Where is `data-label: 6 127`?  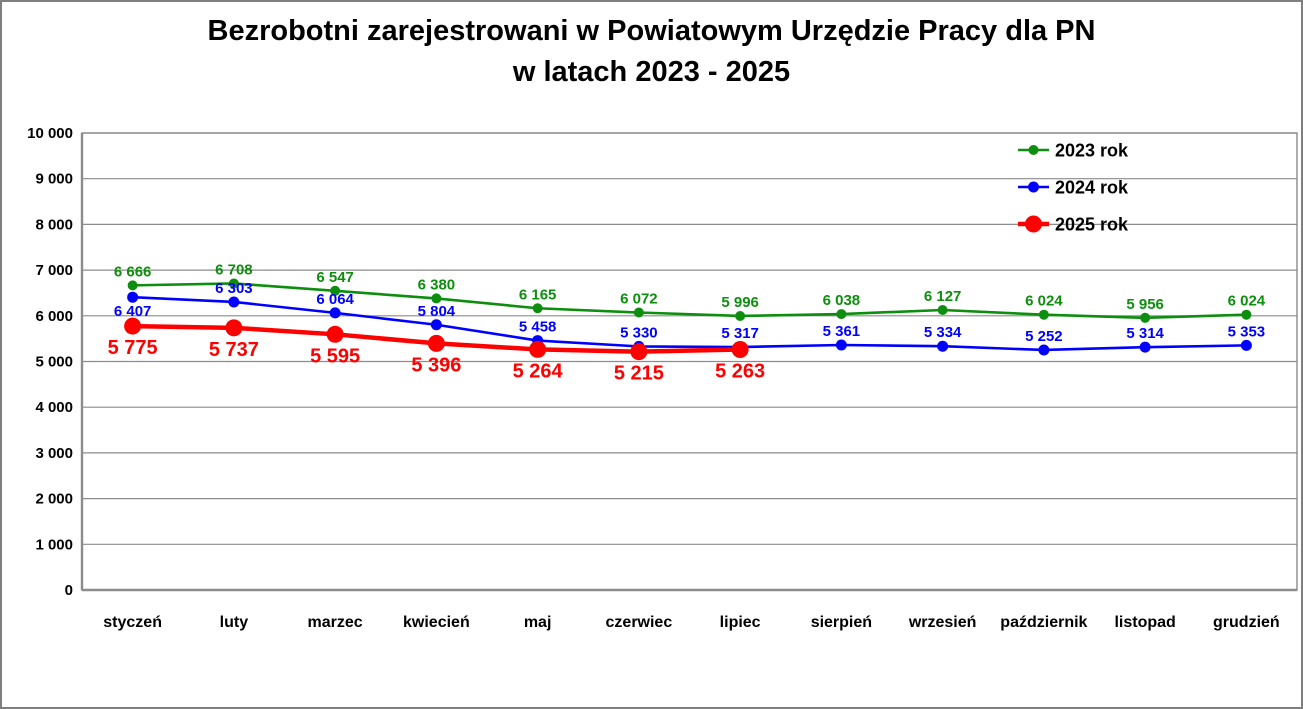 data-label: 6 127 is located at coordinates (943, 296).